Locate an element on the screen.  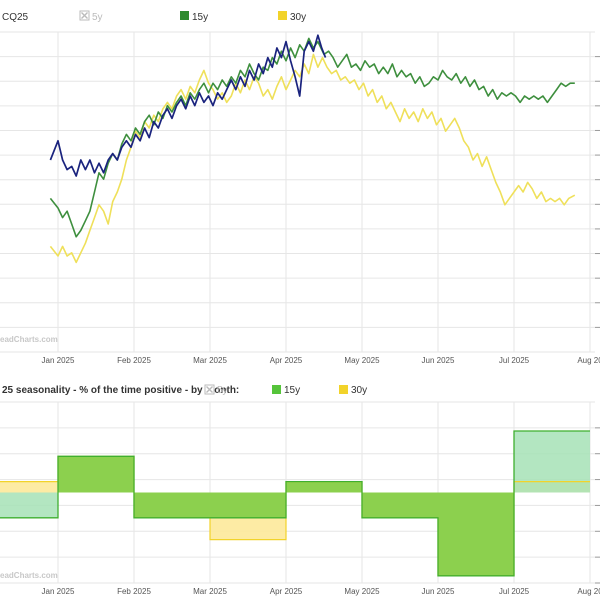
legend-5y-bottom-label: 5y is located at coordinates (222, 390).